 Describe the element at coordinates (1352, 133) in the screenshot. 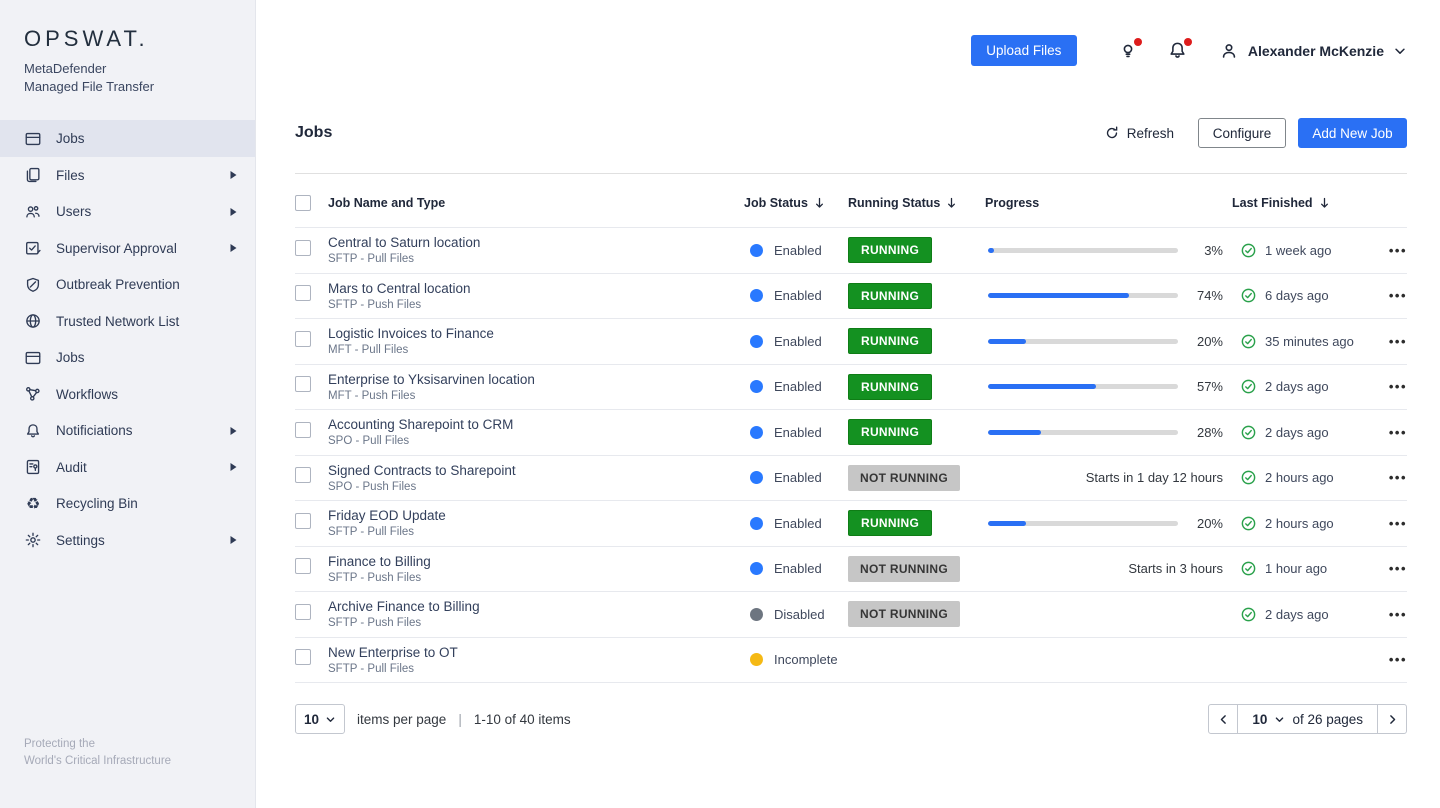

I see `add-new-job-button: Add New Job` at that location.